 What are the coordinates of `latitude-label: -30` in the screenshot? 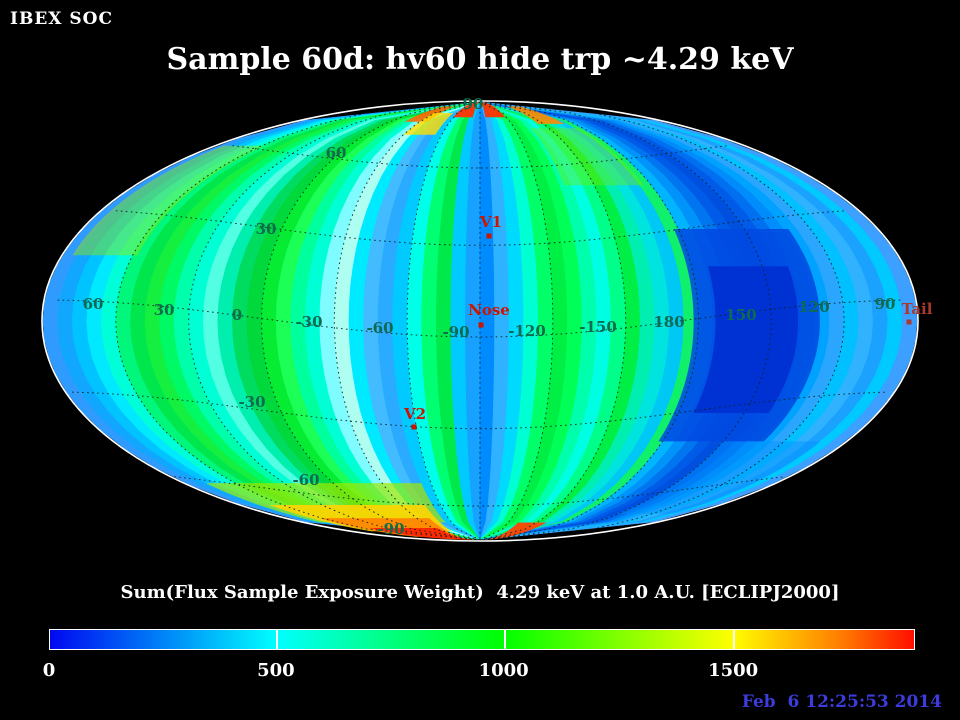 It's located at (251, 402).